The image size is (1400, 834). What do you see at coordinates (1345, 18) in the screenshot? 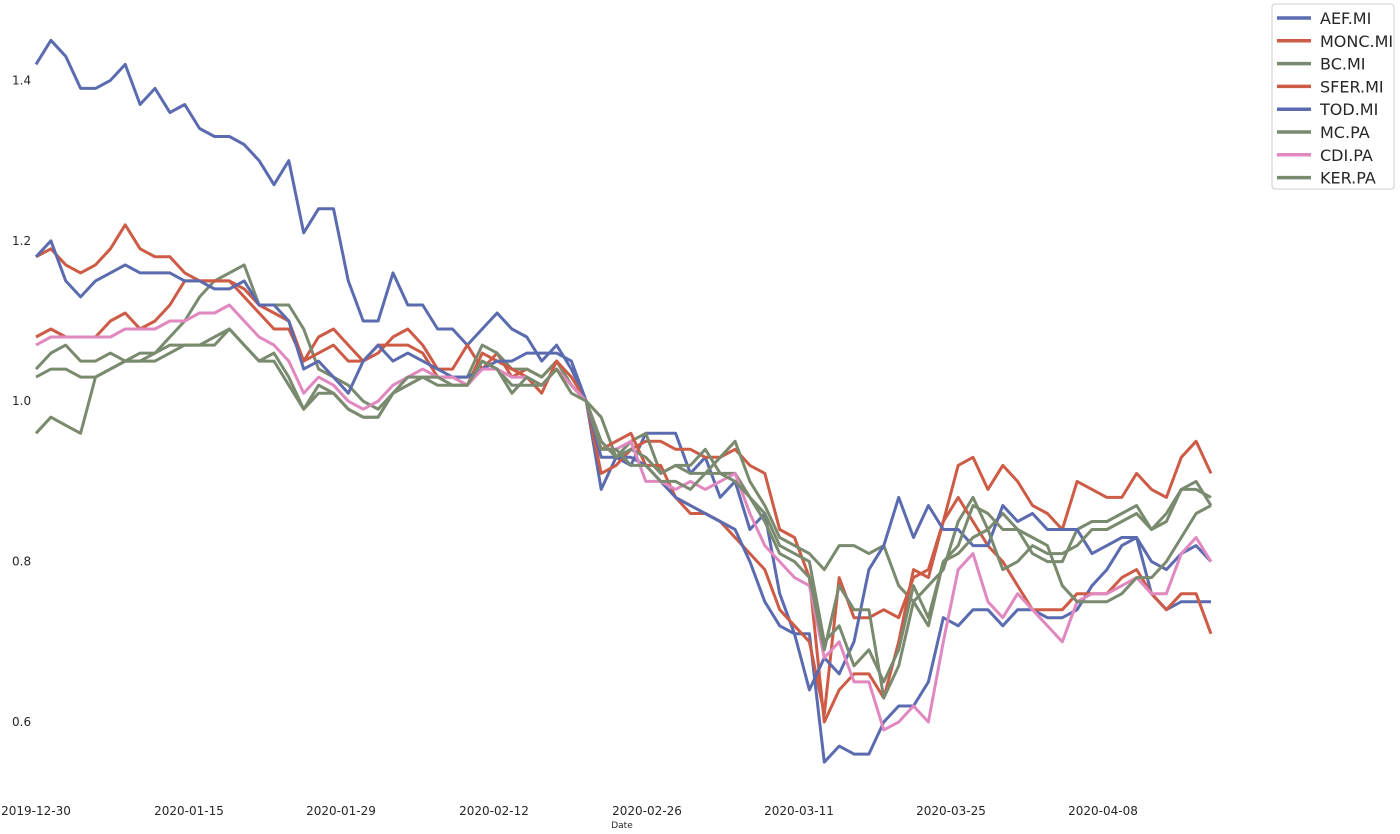
I see `legend-label: AEF.MI` at bounding box center [1345, 18].